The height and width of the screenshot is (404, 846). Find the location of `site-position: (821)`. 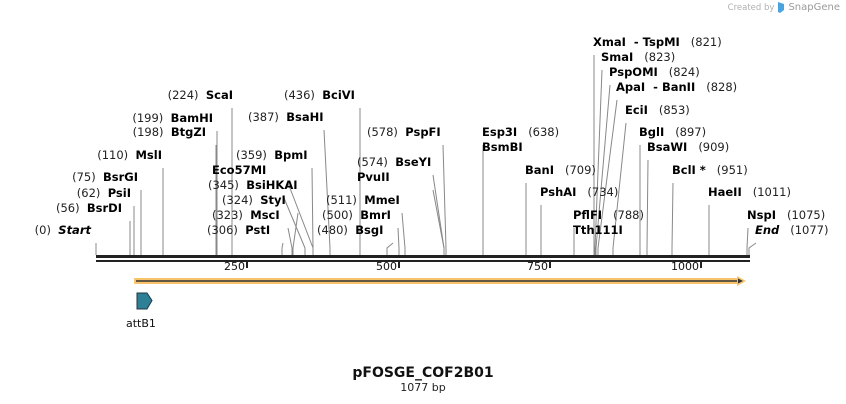

site-position: (821) is located at coordinates (706, 42).